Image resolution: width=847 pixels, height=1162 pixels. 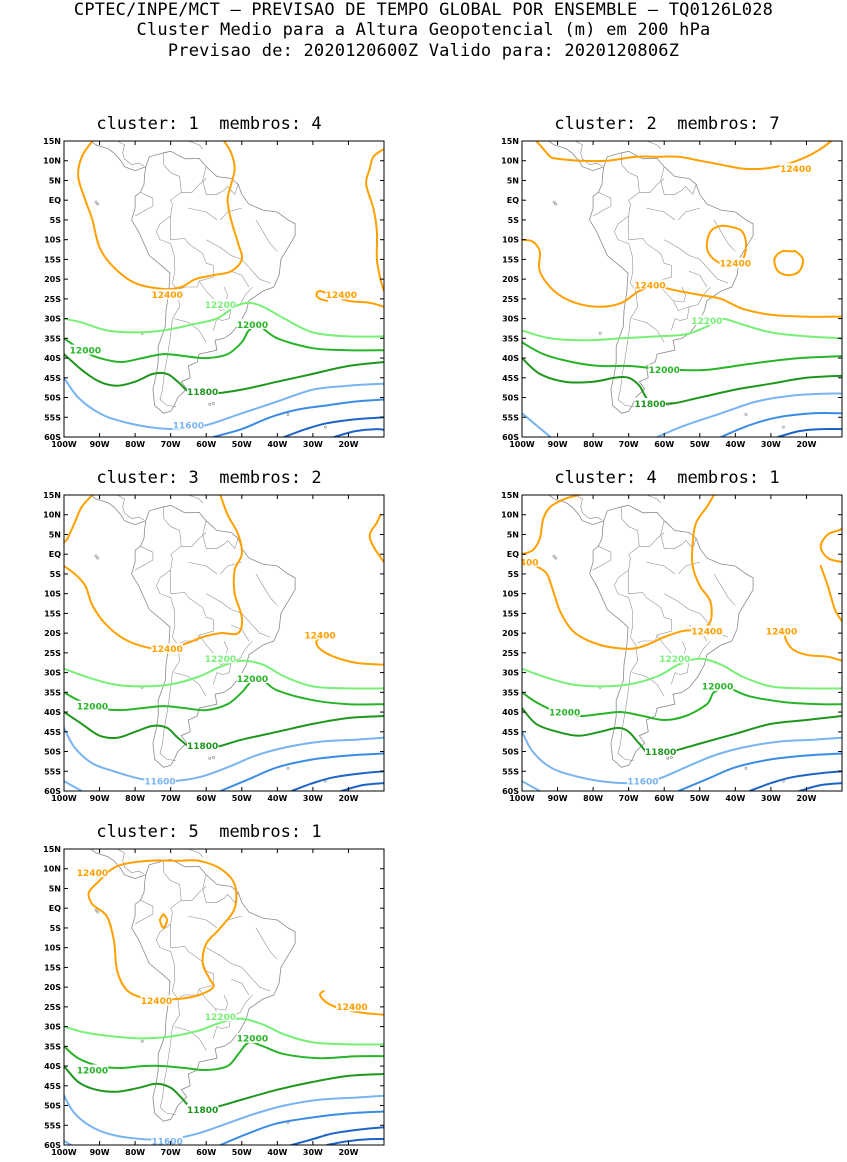 I want to click on lat-tick-label: 50S, so click(x=52, y=398).